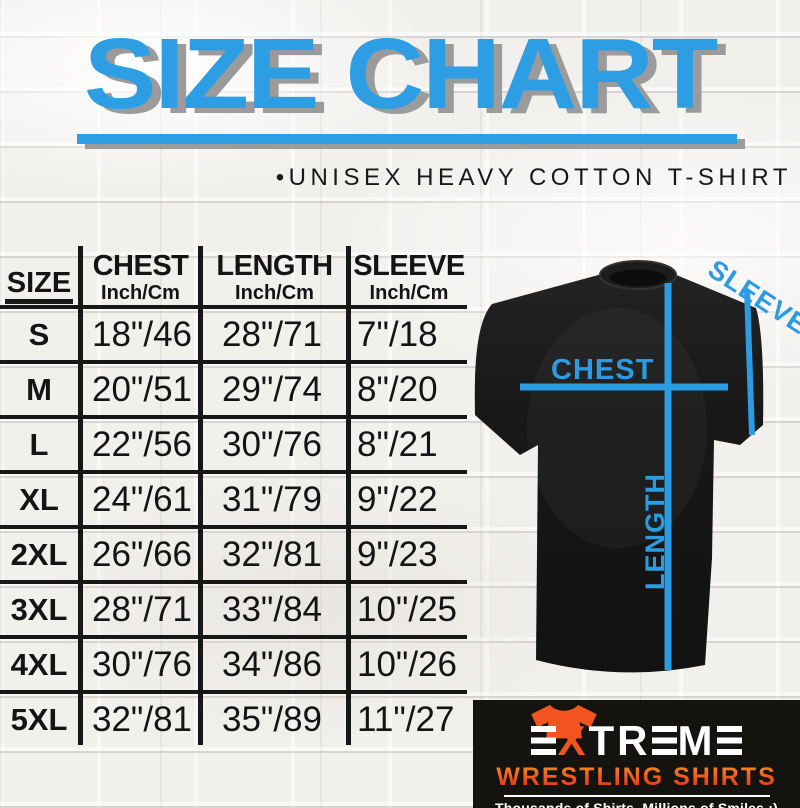  Describe the element at coordinates (409, 266) in the screenshot. I see `sleeve-header-label: SLEEVE` at that location.